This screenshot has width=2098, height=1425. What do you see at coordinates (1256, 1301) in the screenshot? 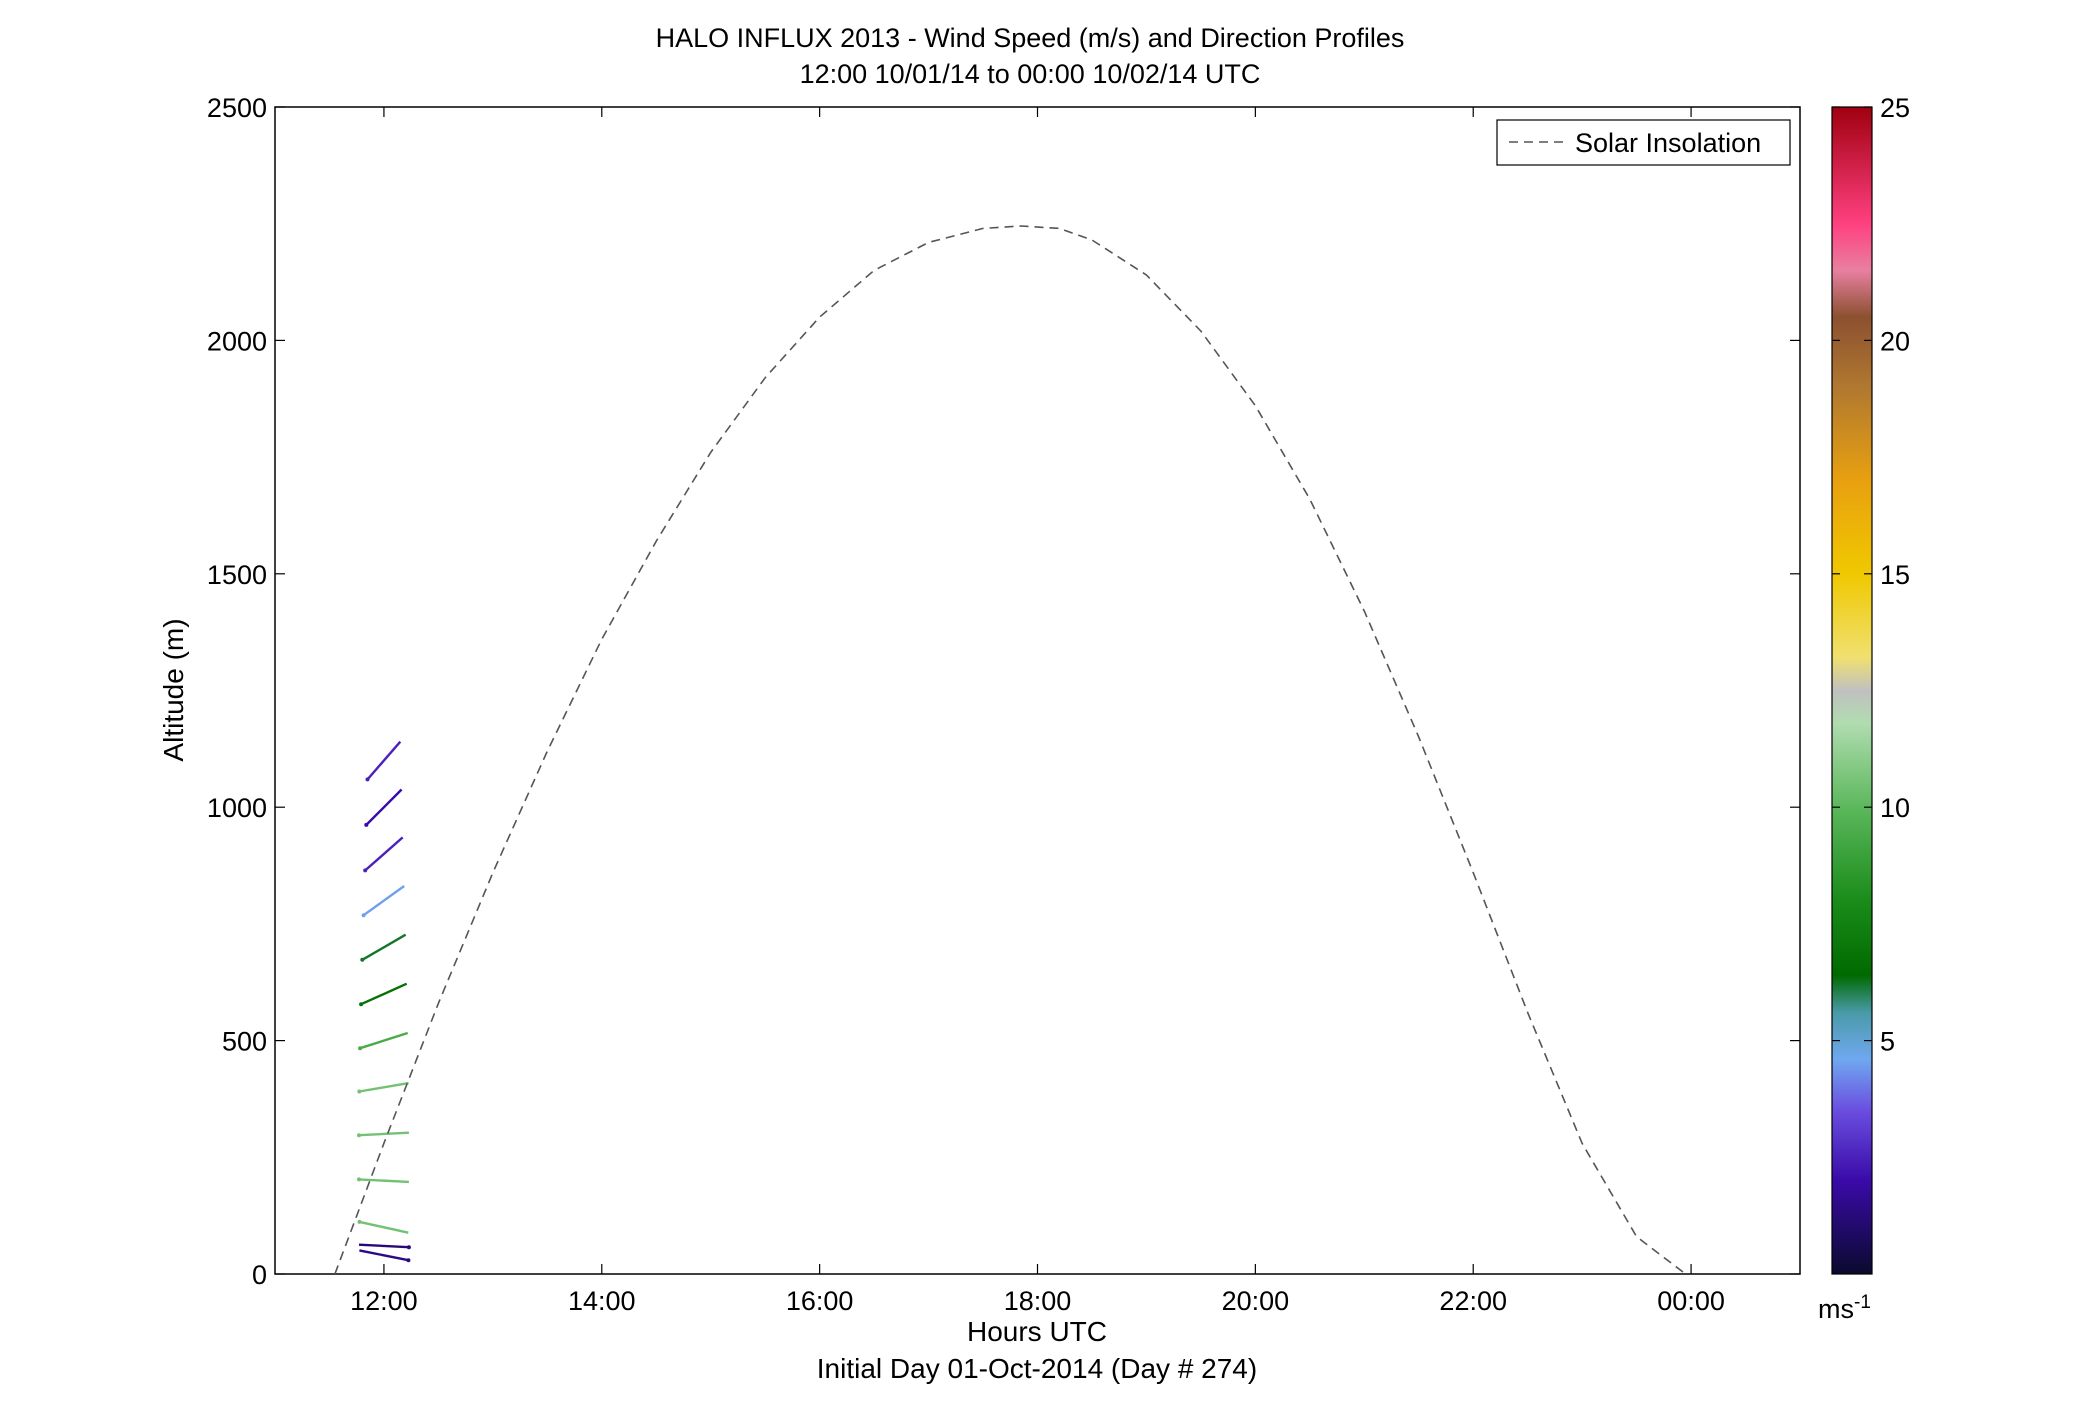
I see `x-tick-label: 20:00` at bounding box center [1256, 1301].